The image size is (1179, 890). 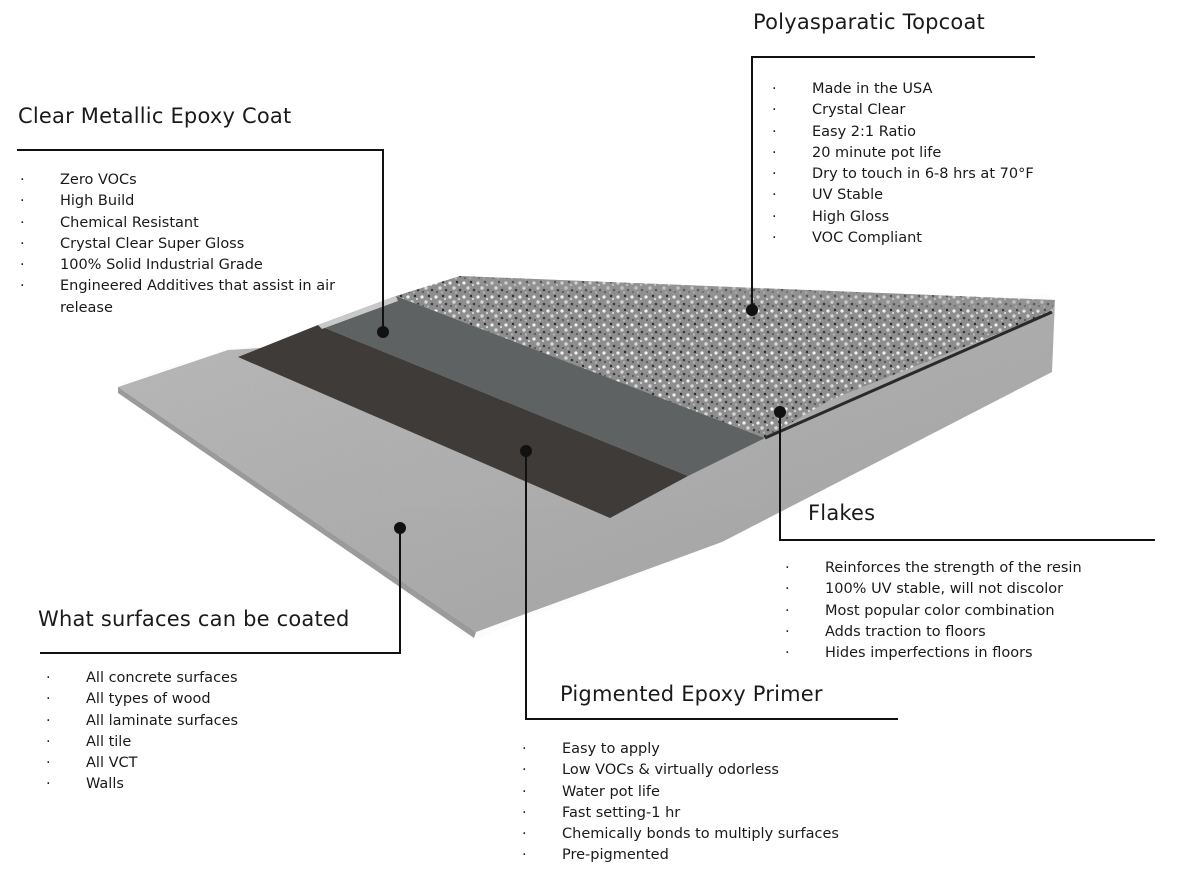 I want to click on list-item: · Reinforces the strength of the resin, so click(x=933, y=568).